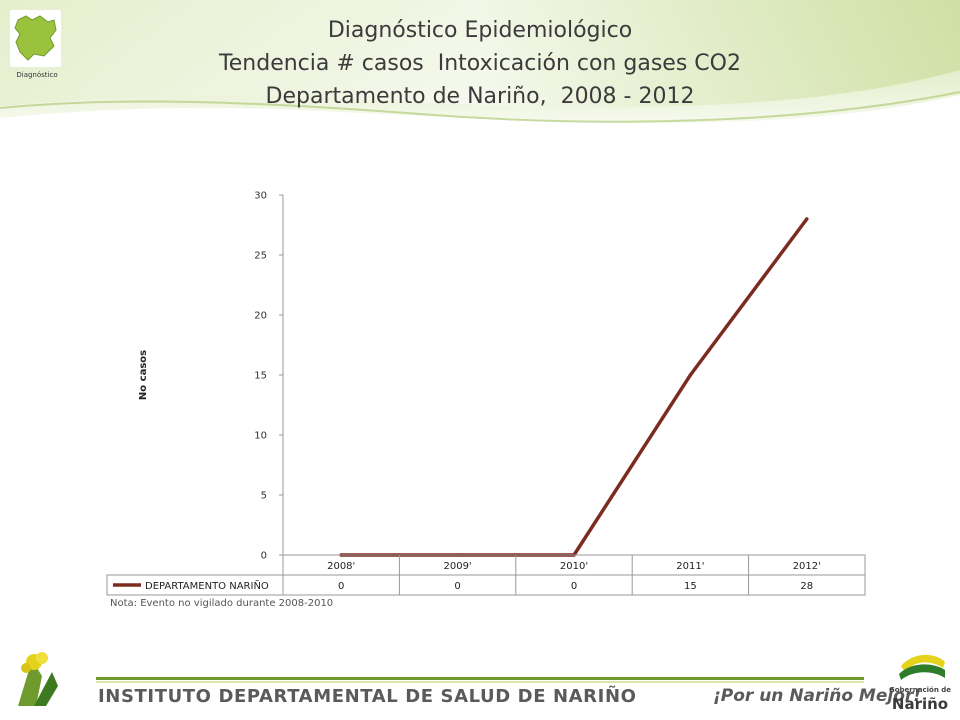  Describe the element at coordinates (260, 196) in the screenshot. I see `y-tick-label: 30` at that location.